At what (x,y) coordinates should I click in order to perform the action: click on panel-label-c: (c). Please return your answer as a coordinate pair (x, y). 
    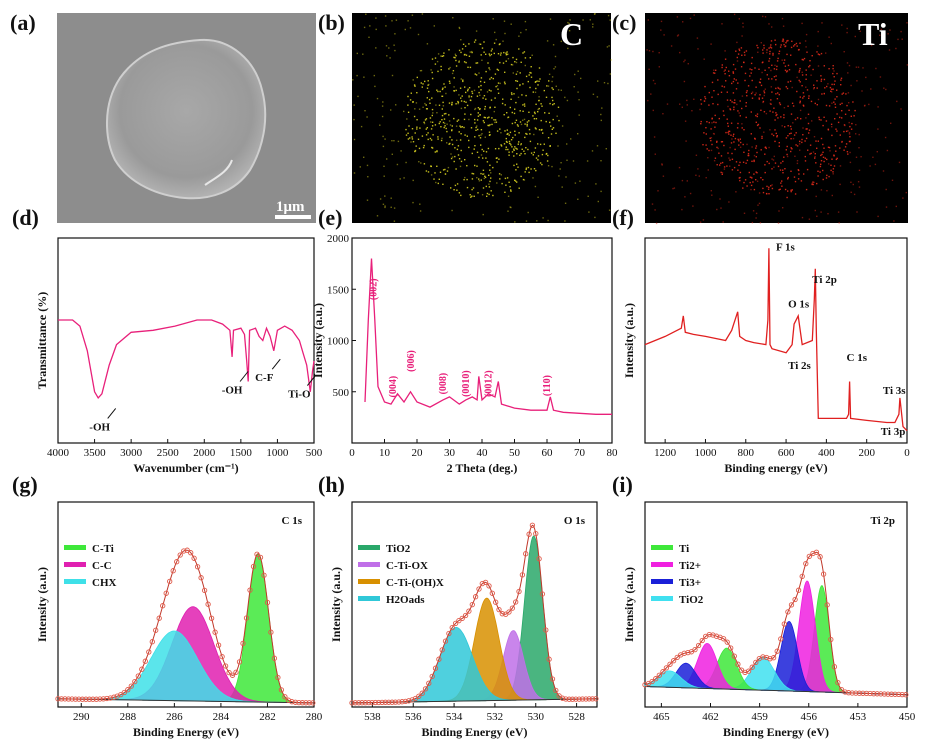
    Looking at the image, I should click on (624, 22).